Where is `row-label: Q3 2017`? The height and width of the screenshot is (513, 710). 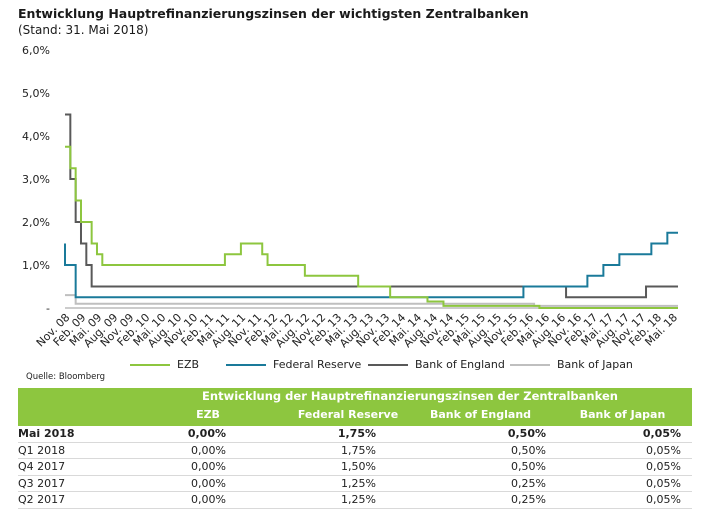 row-label: Q3 2017 is located at coordinates (42, 483).